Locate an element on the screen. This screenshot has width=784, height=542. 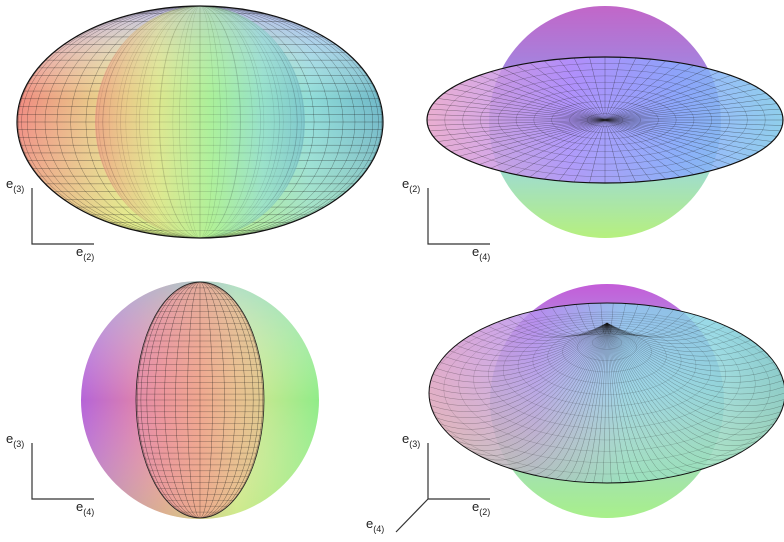
inner-sphere-mesh is located at coordinates (200, 122).